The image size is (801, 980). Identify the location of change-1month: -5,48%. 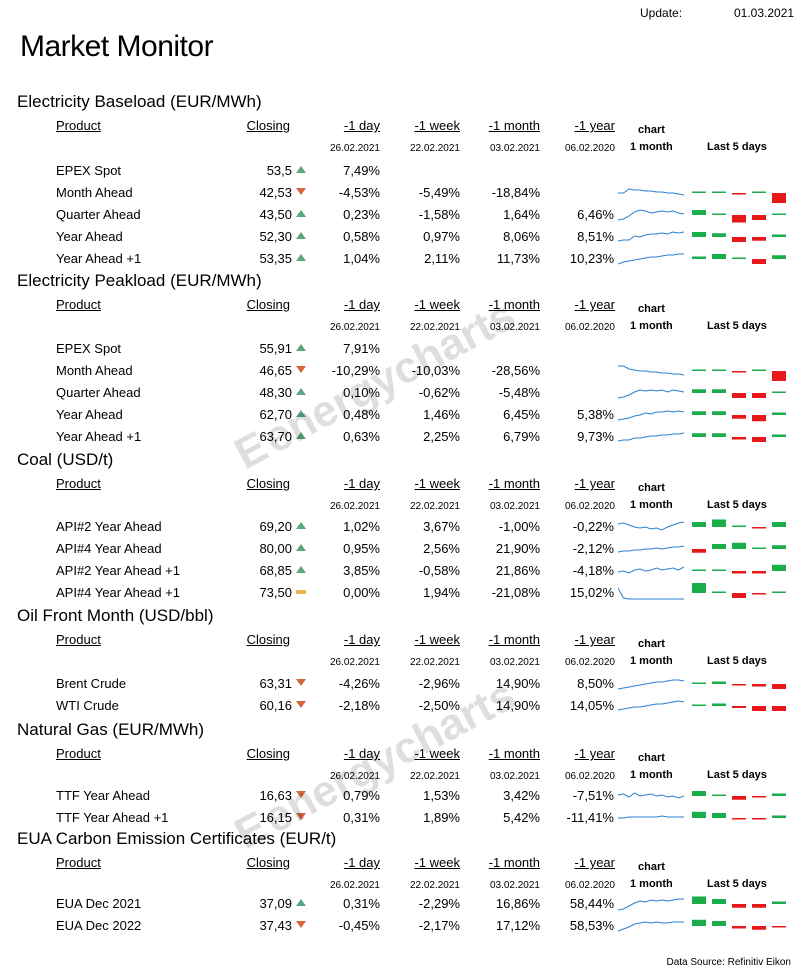
(519, 392).